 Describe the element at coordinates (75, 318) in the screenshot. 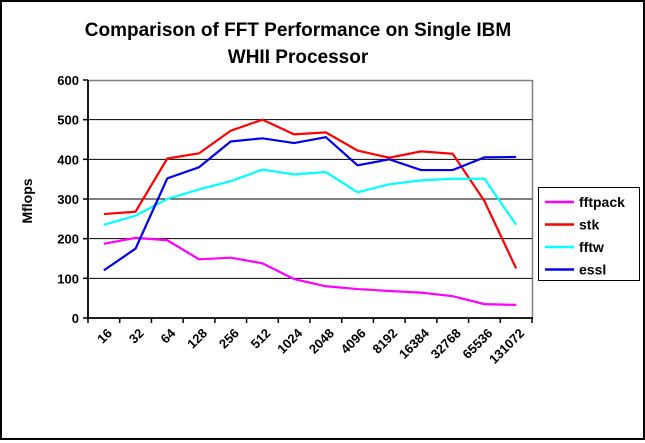

I see `y-tick-label: 0` at that location.